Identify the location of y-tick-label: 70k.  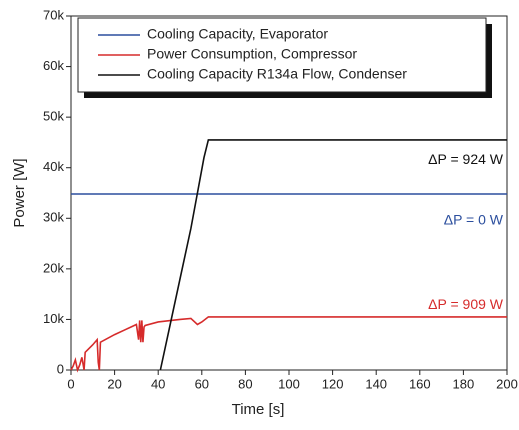
(53, 14).